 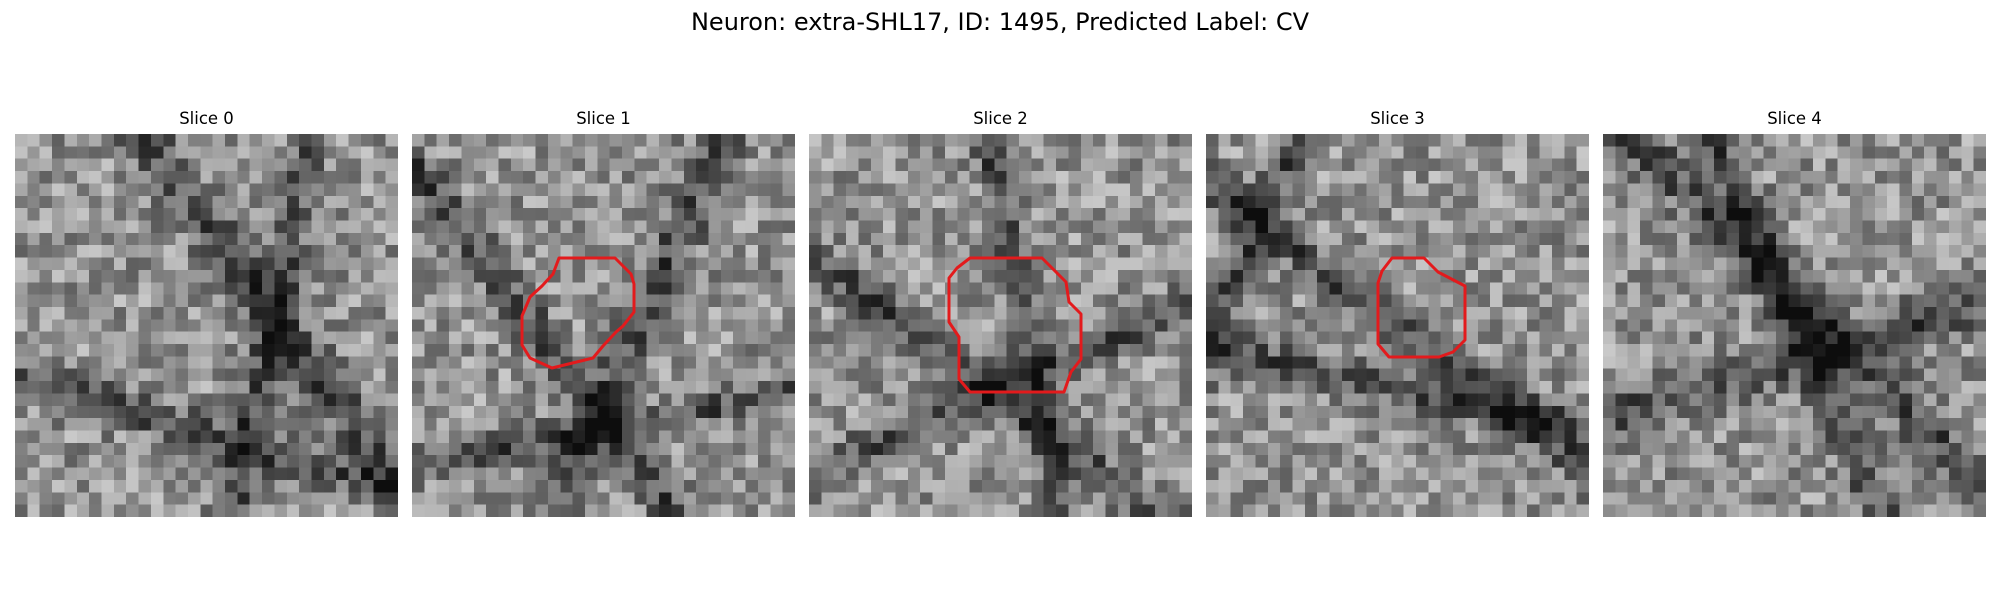 I want to click on slice-title: Slice 0, so click(x=206, y=118).